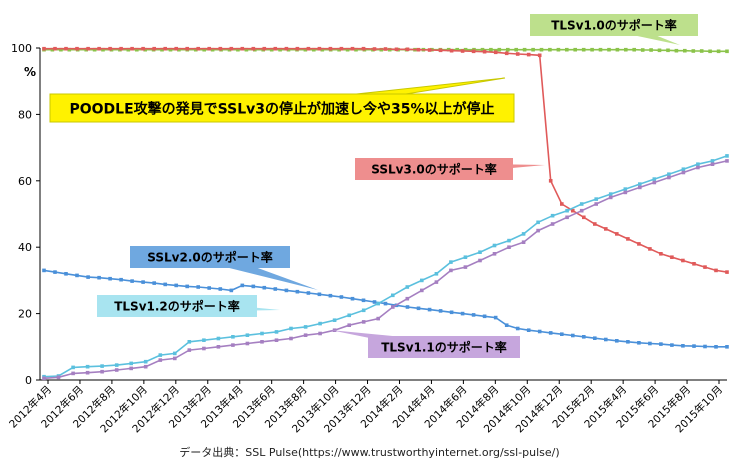  I want to click on callout-label: POODLE攻撃の発見でSSLv3の停止が加速し今や35%以上が停止, so click(281, 108).